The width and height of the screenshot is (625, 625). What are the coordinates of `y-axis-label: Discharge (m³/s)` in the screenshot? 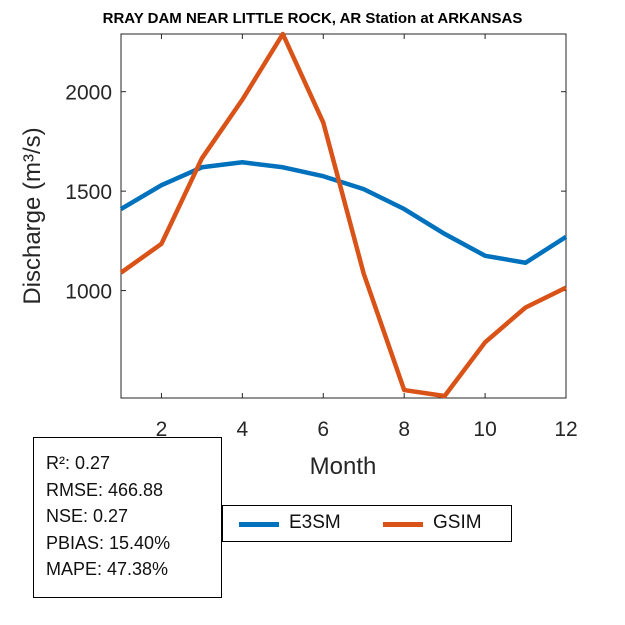 It's located at (32, 215).